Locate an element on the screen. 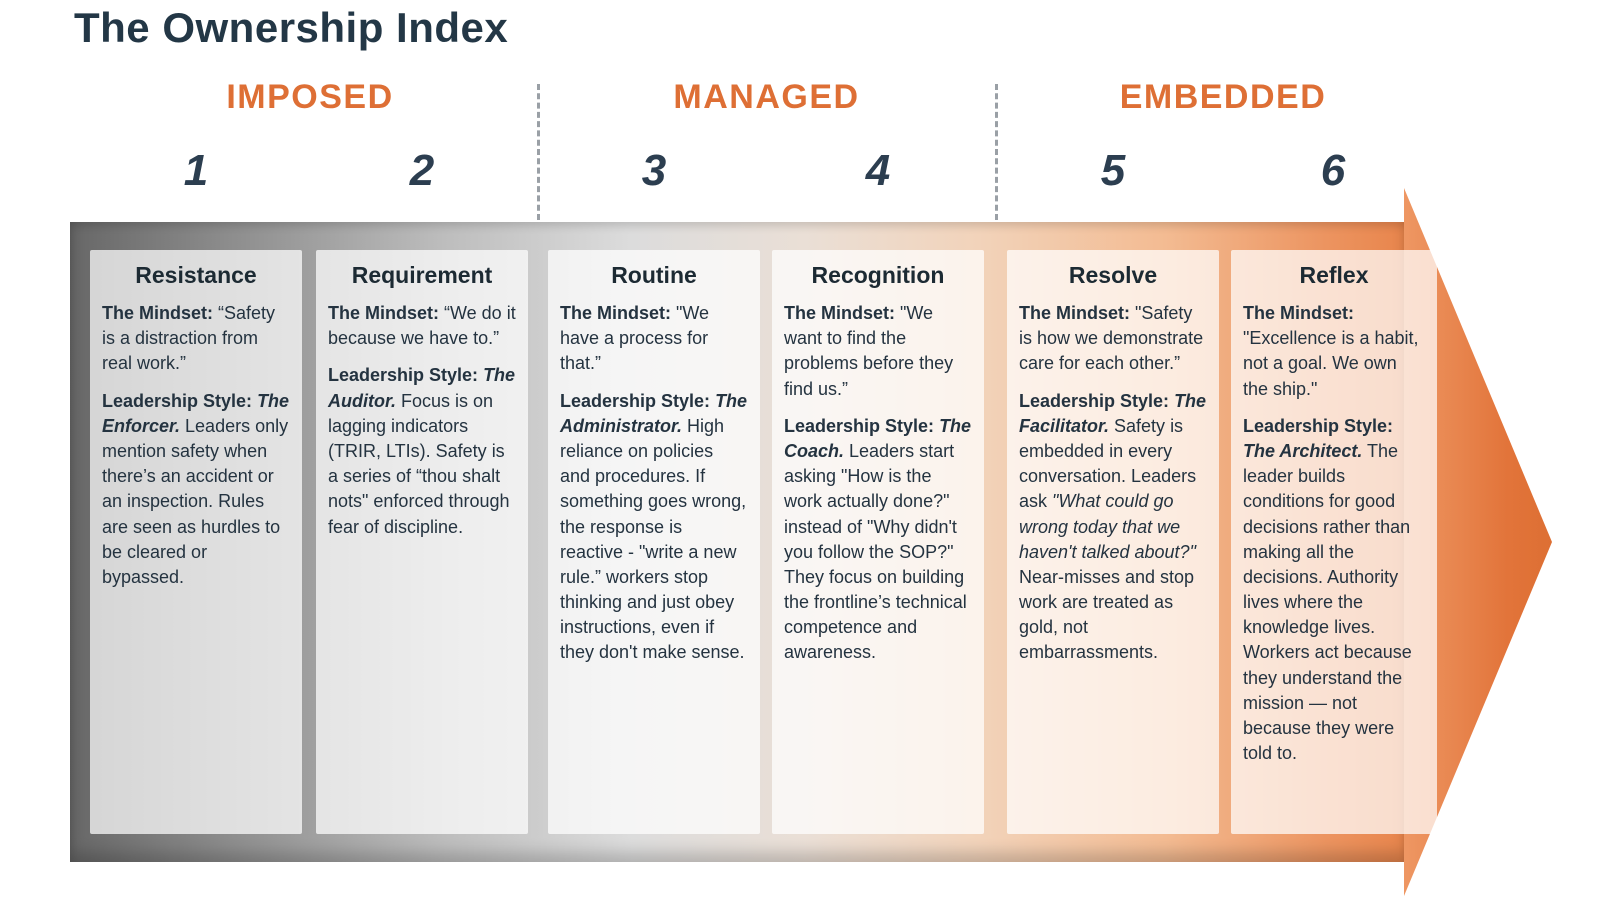  stage-number-3: 3 is located at coordinates (654, 170).